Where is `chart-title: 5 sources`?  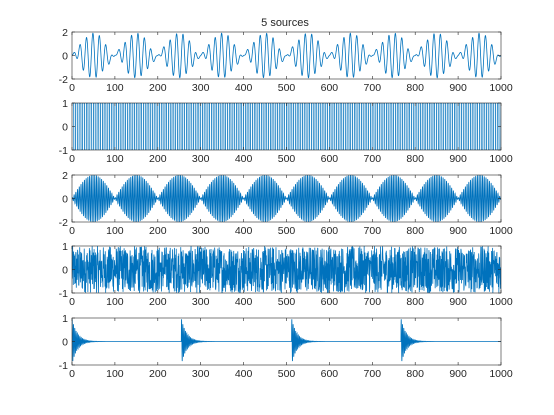 chart-title: 5 sources is located at coordinates (285, 23).